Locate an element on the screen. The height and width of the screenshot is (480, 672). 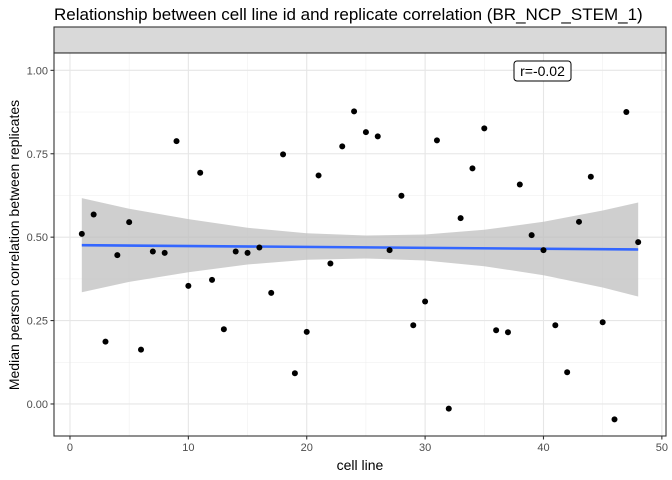
x-tick-label: 0 is located at coordinates (70, 448).